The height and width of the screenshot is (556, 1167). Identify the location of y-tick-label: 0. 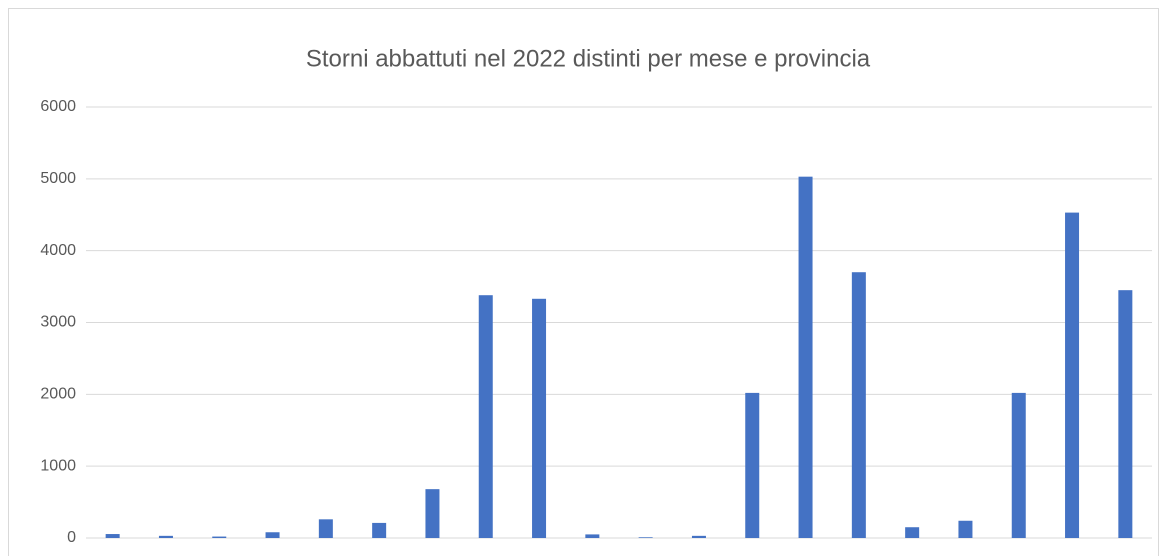
(71, 537).